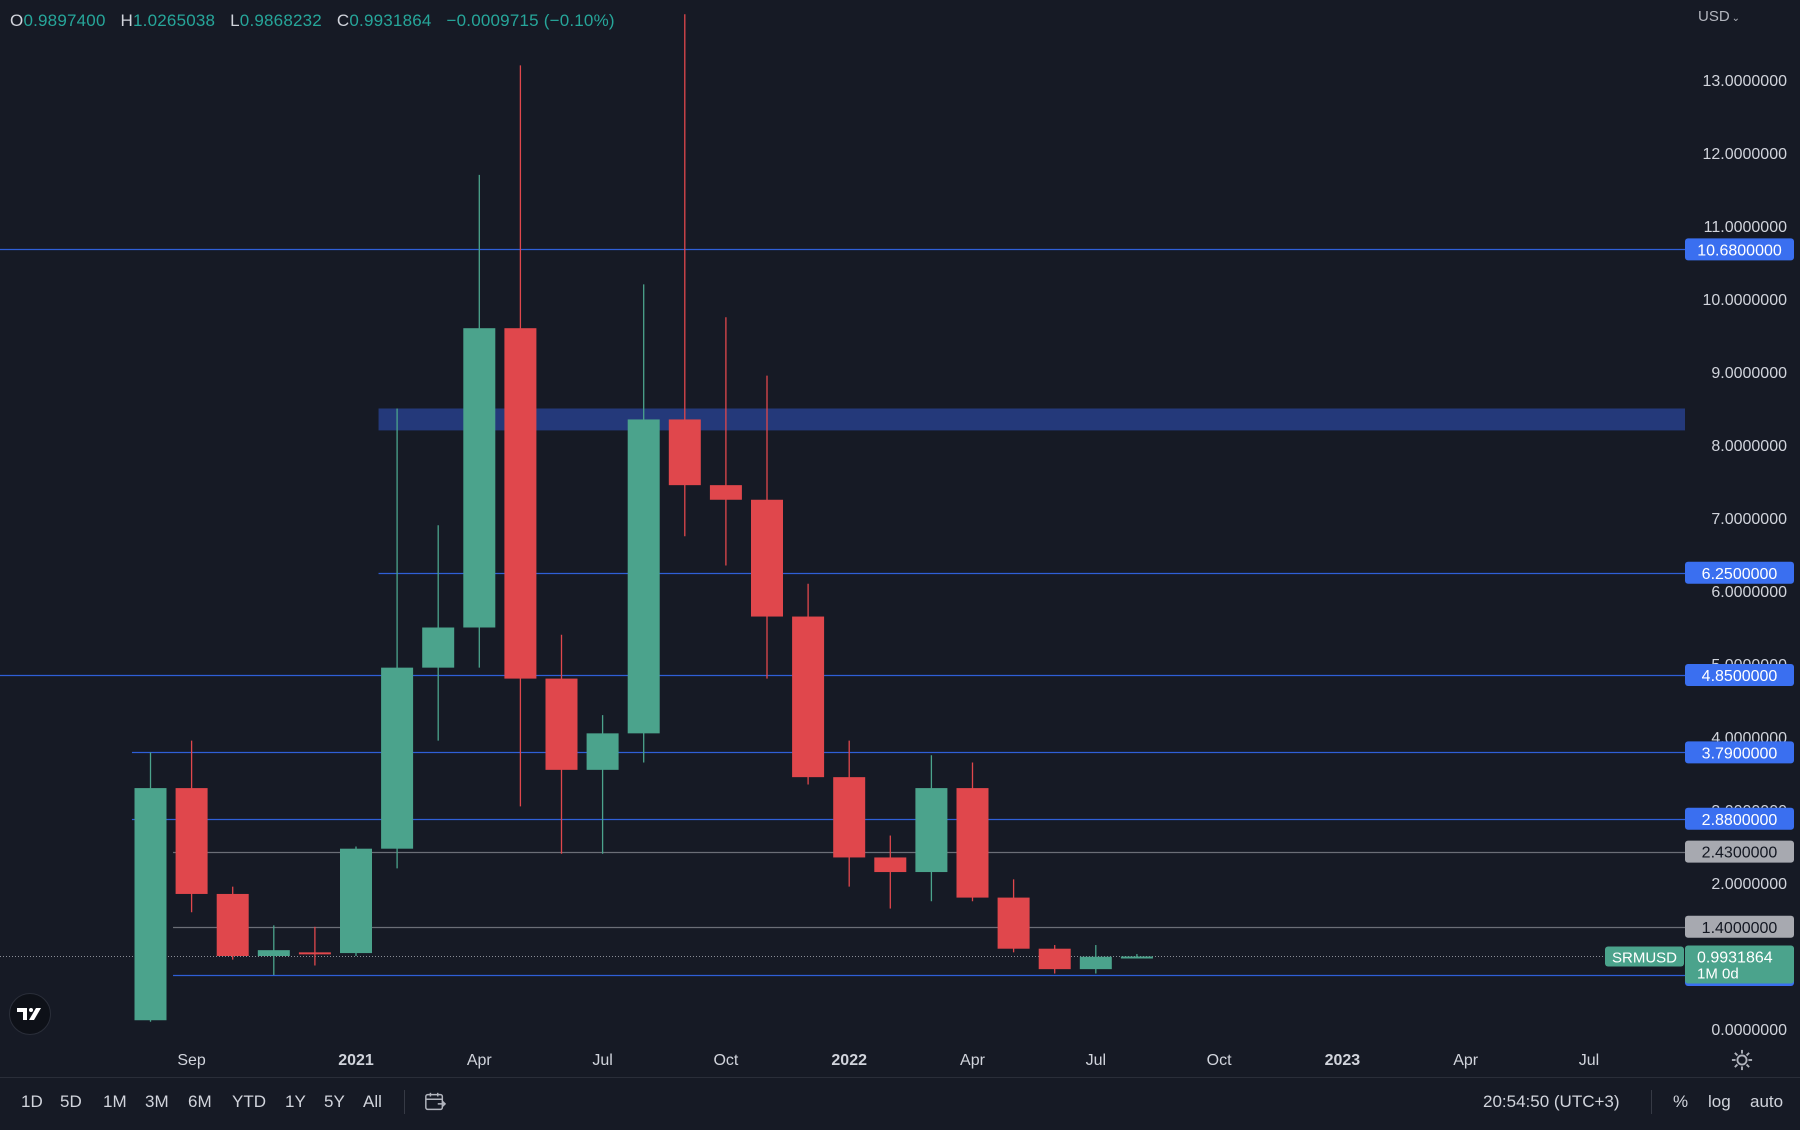  What do you see at coordinates (1744, 81) in the screenshot?
I see `y-tick-label: 13.0000000` at bounding box center [1744, 81].